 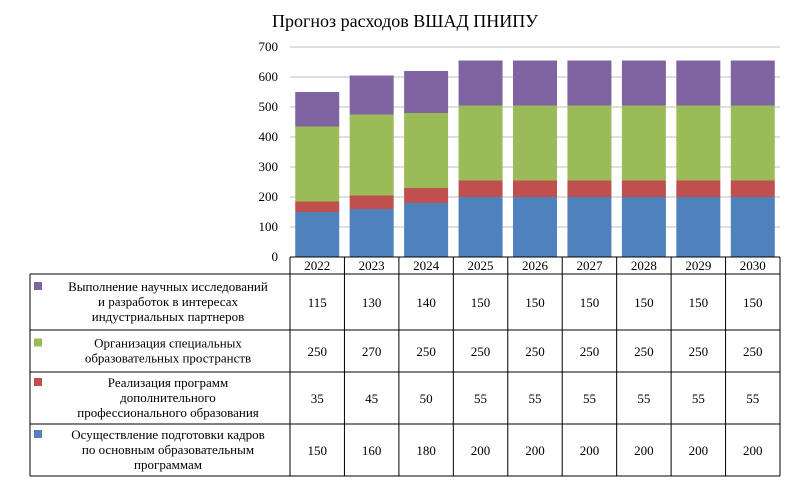 I want to click on y-tick-label: 700, so click(x=269, y=46).